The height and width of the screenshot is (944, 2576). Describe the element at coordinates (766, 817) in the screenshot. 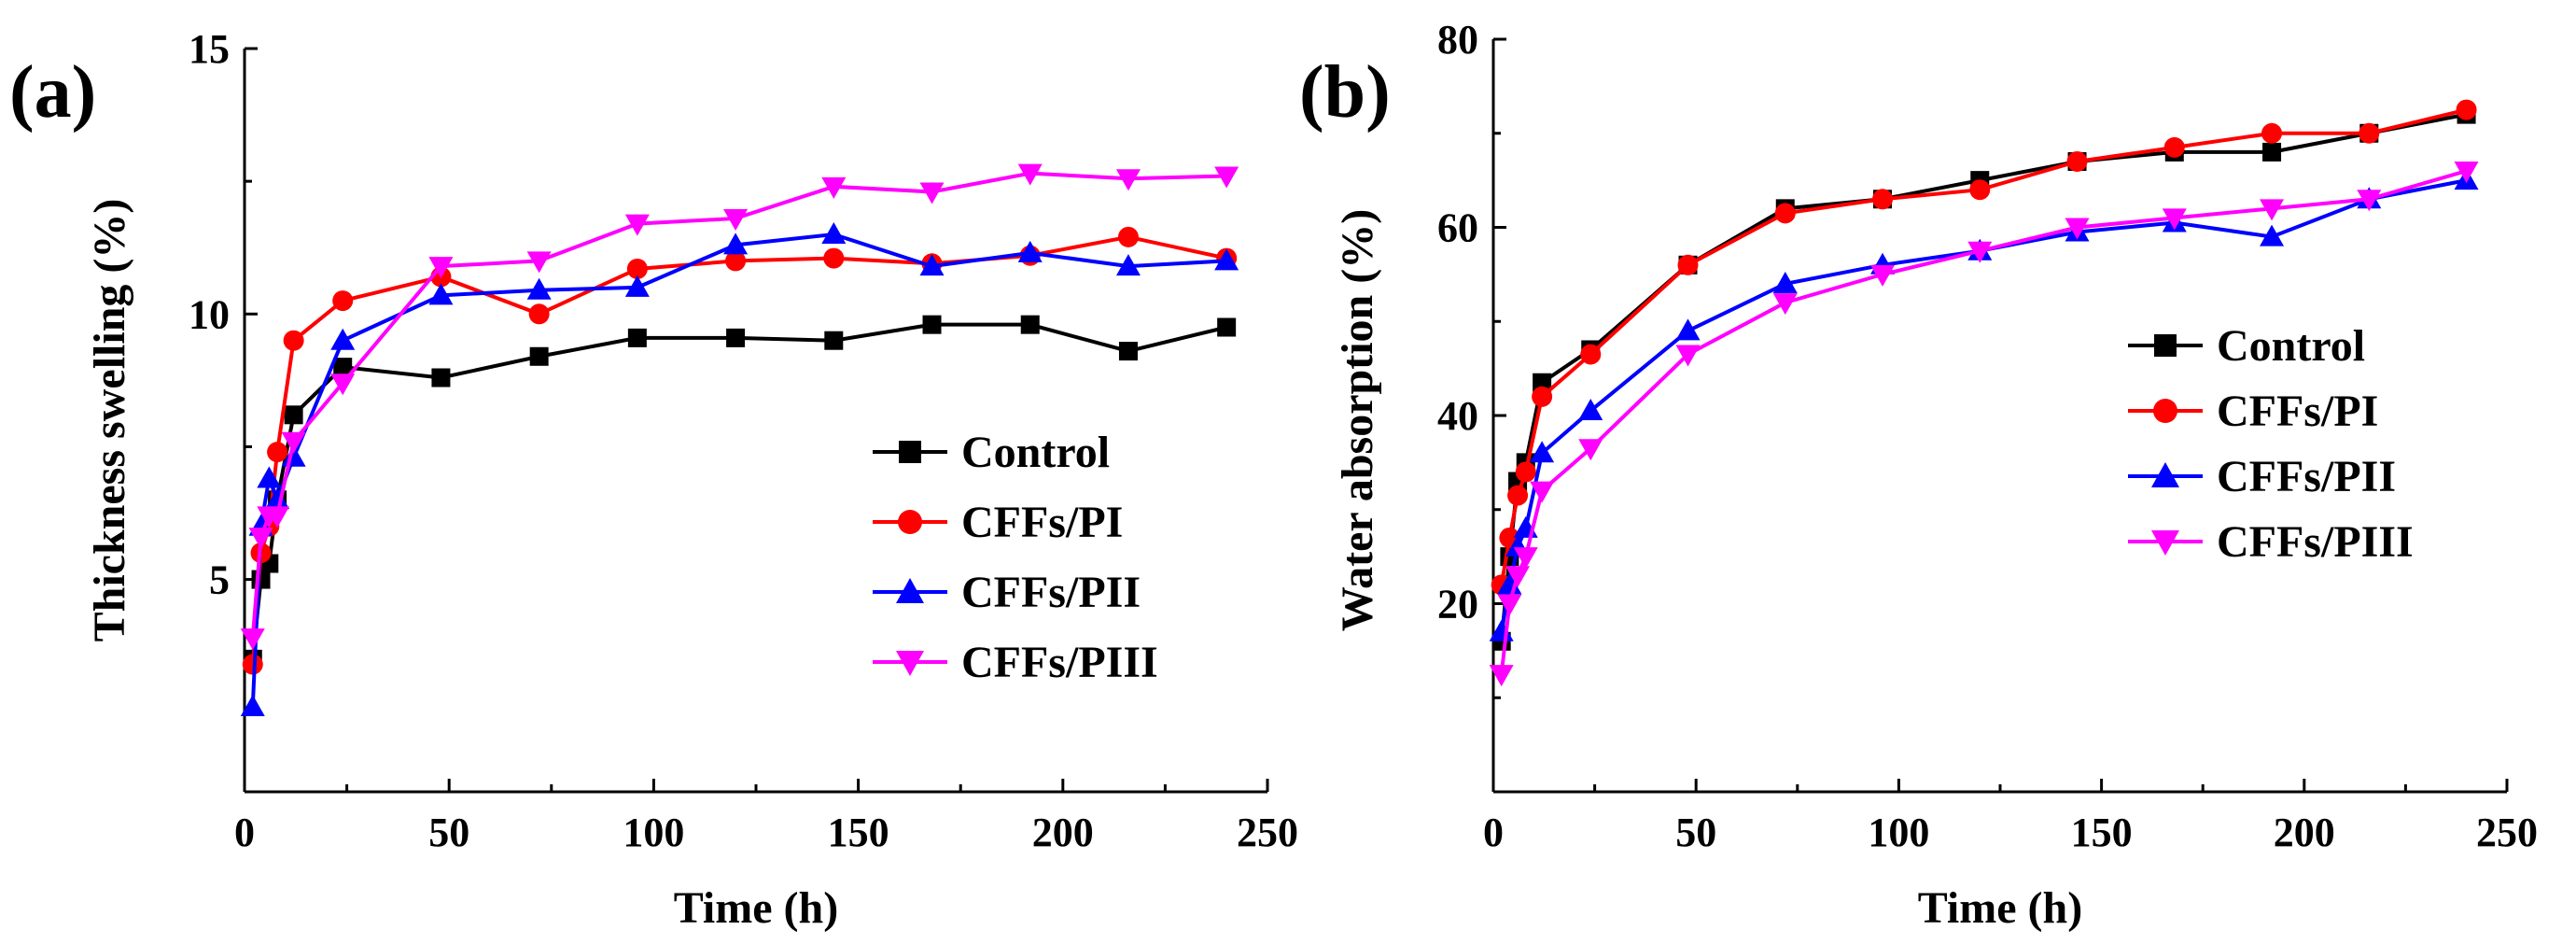

I see `x-ticks-a: 0 50 100 150 200 250` at that location.